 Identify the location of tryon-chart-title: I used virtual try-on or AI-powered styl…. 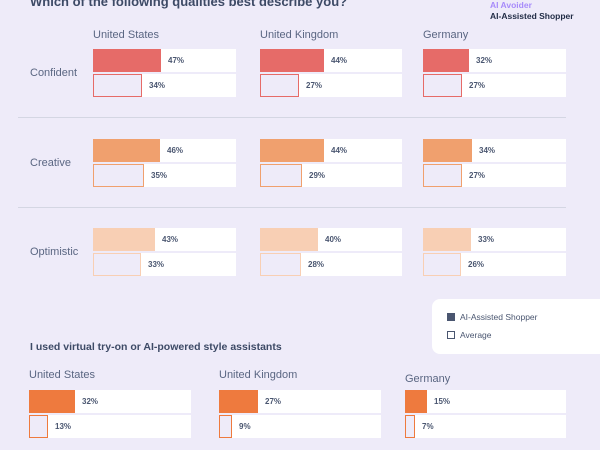
(156, 347).